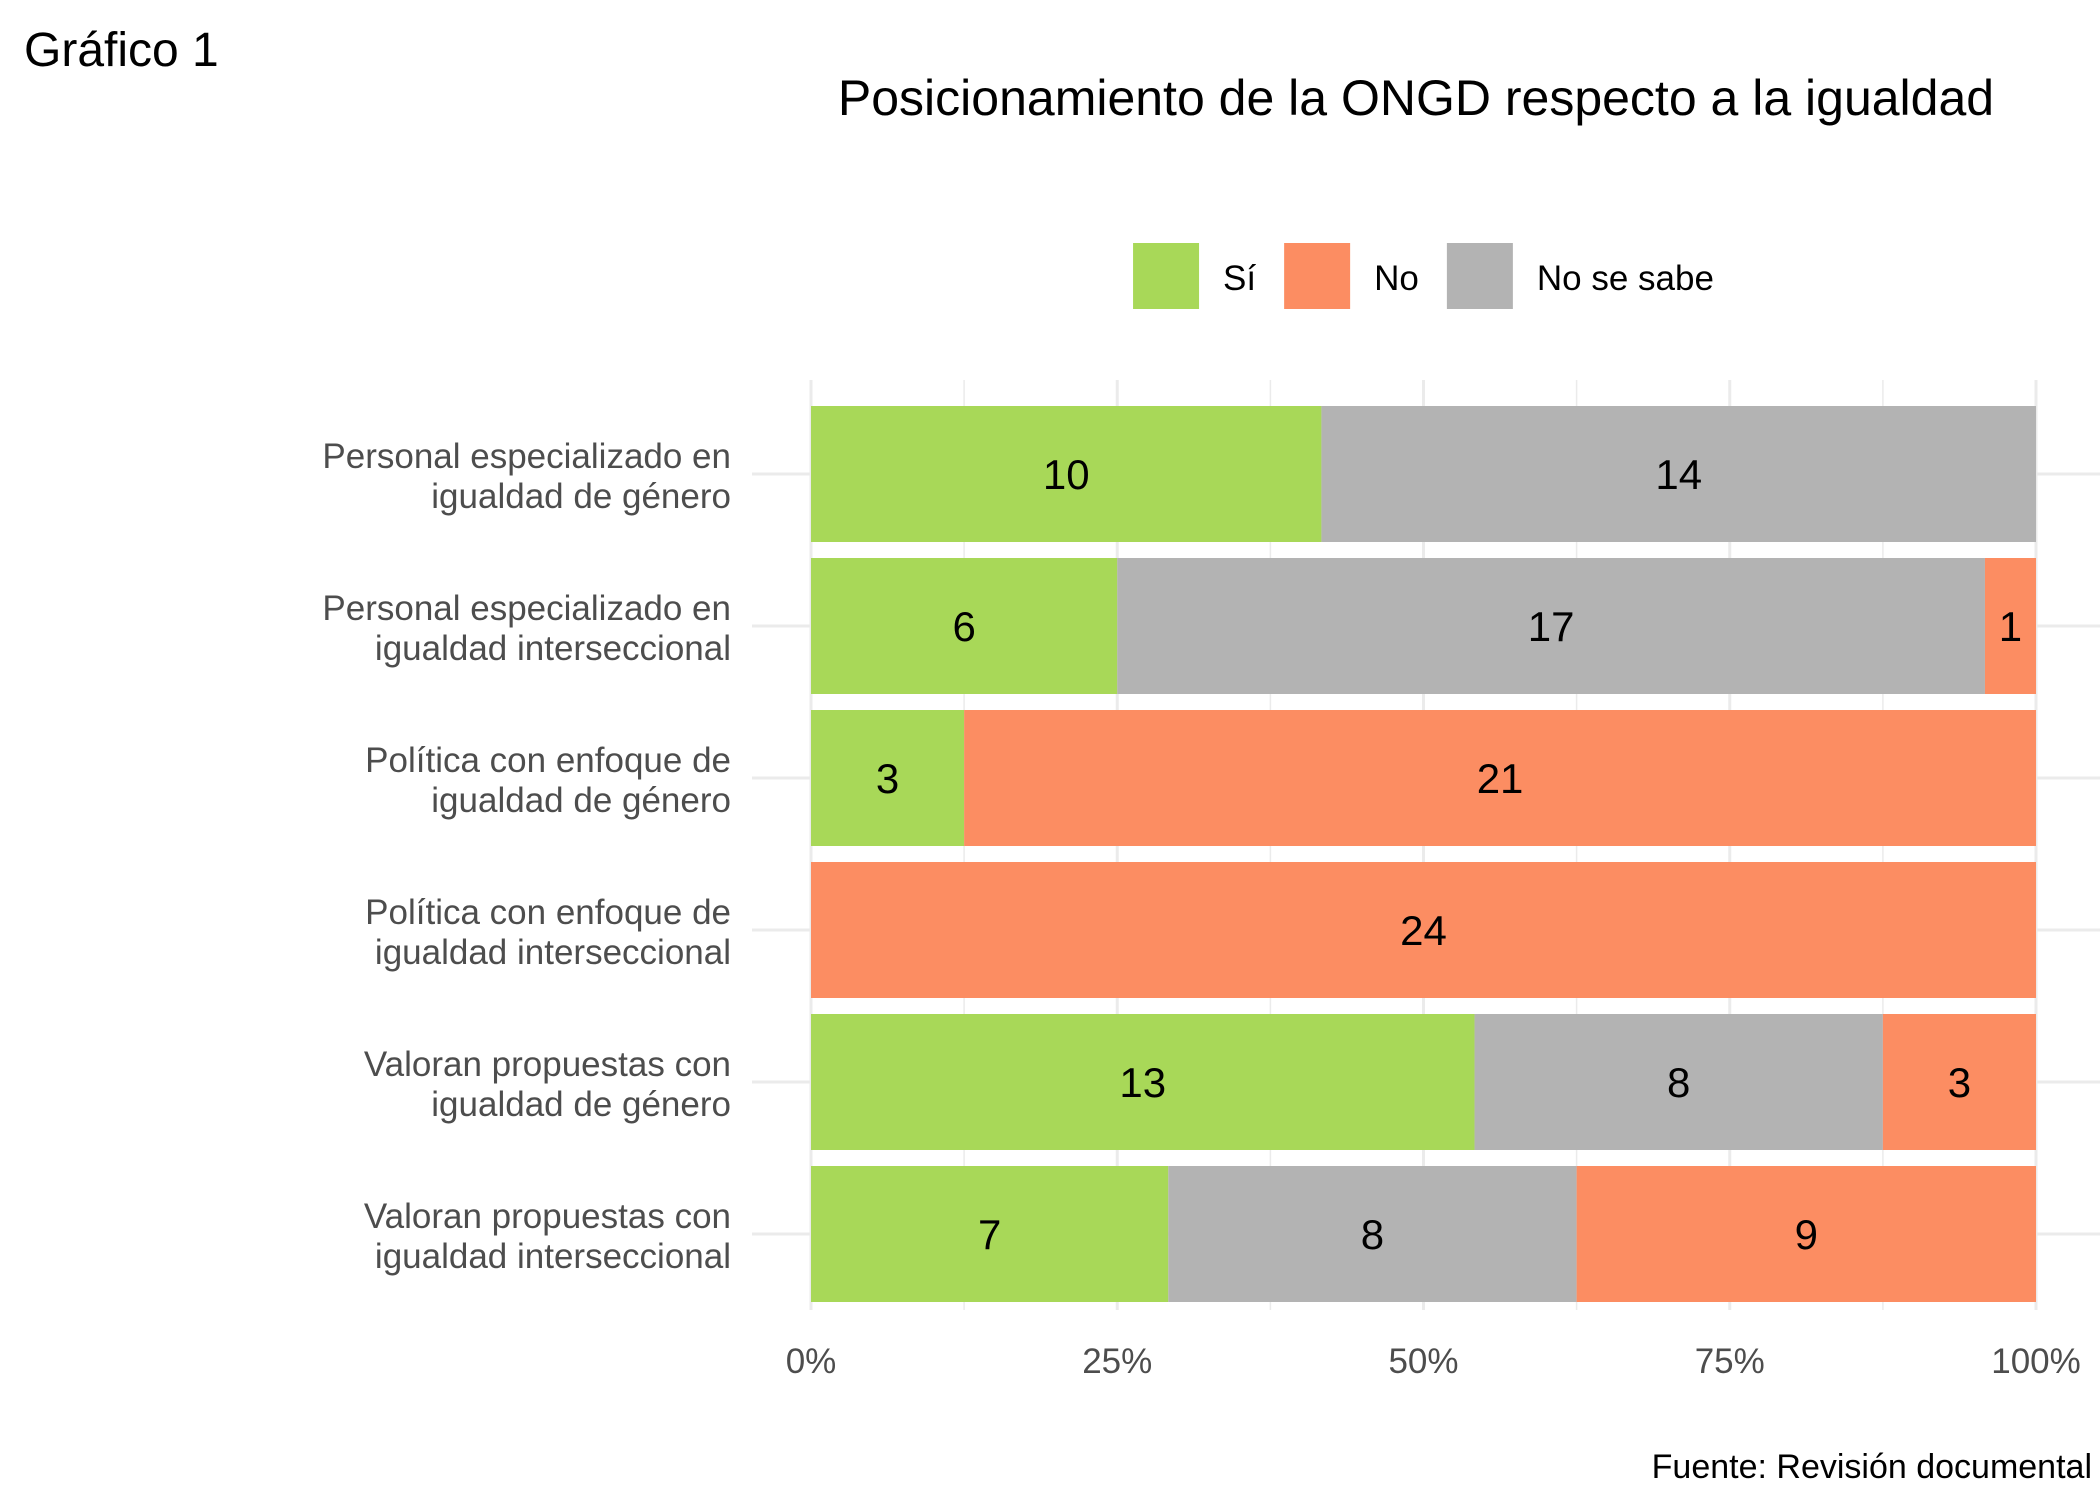  I want to click on x-tick-label: 50%, so click(1423, 1361).